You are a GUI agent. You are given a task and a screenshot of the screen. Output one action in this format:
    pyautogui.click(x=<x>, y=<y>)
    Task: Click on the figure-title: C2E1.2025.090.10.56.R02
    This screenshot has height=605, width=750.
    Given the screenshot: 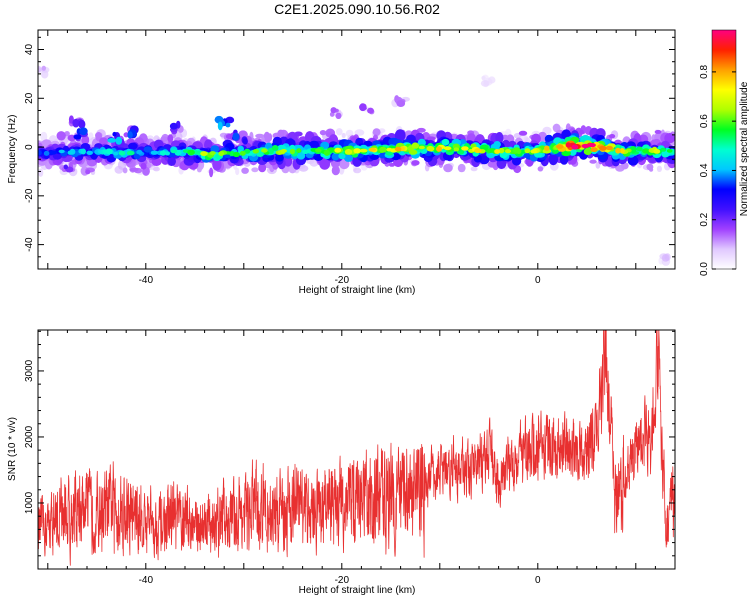 What is the action you would take?
    pyautogui.click(x=357, y=9)
    